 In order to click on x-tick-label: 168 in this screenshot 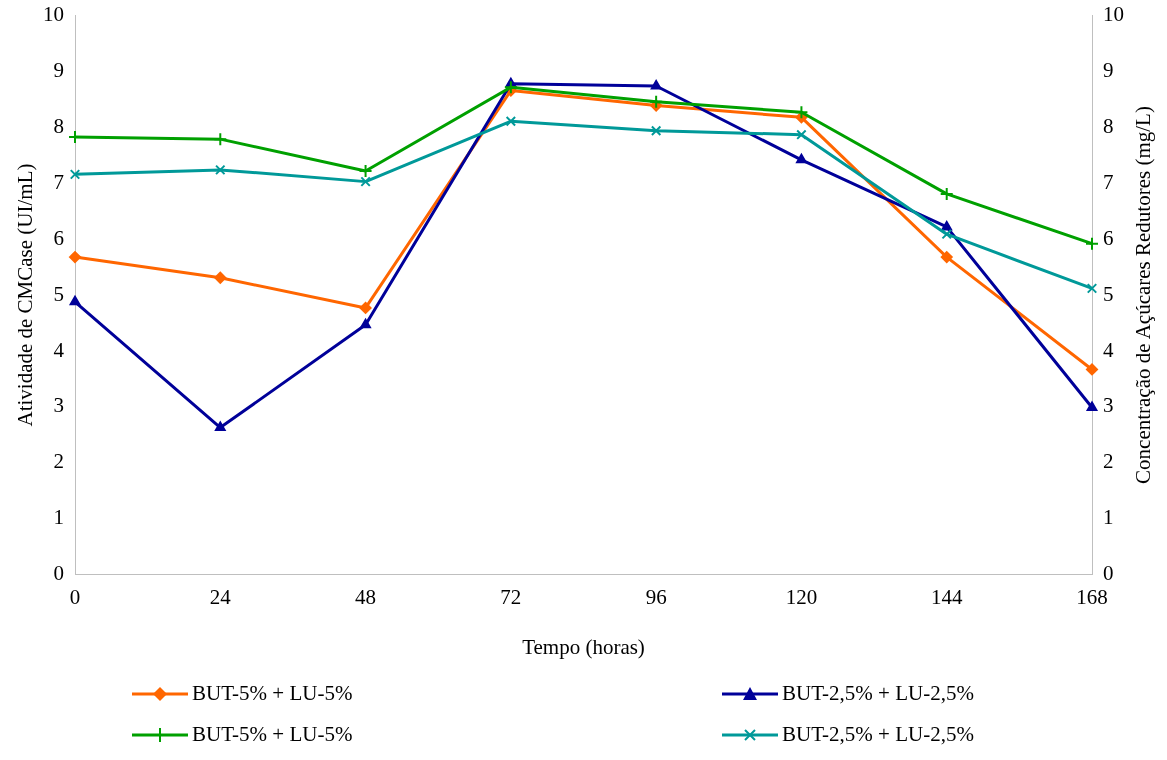, I will do `click(1092, 596)`.